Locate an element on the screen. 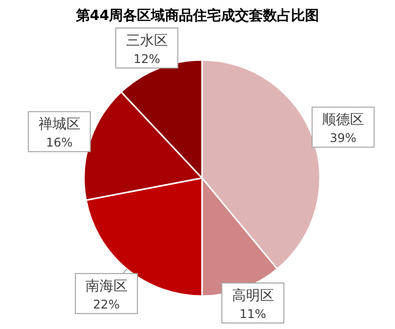  data-label: 11% is located at coordinates (252, 314).